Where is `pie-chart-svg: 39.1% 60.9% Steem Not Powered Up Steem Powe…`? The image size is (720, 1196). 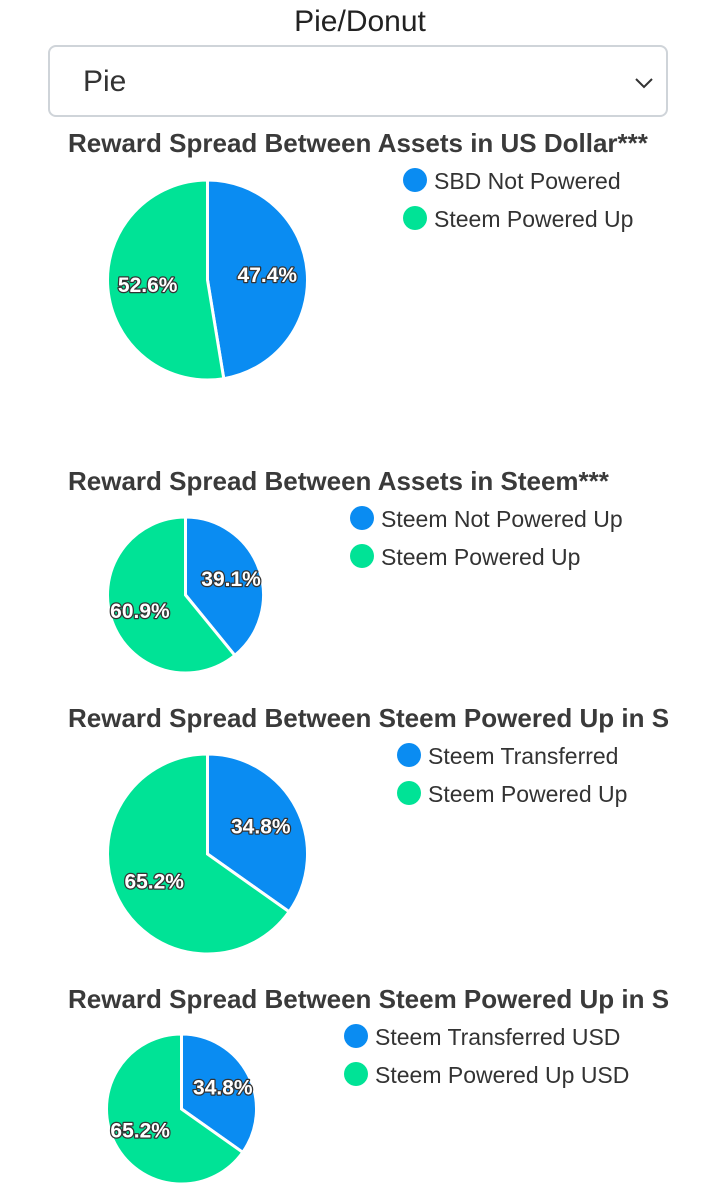
pie-chart-svg: 39.1% 60.9% Steem Not Powered Up Steem Powe… is located at coordinates (364, 590).